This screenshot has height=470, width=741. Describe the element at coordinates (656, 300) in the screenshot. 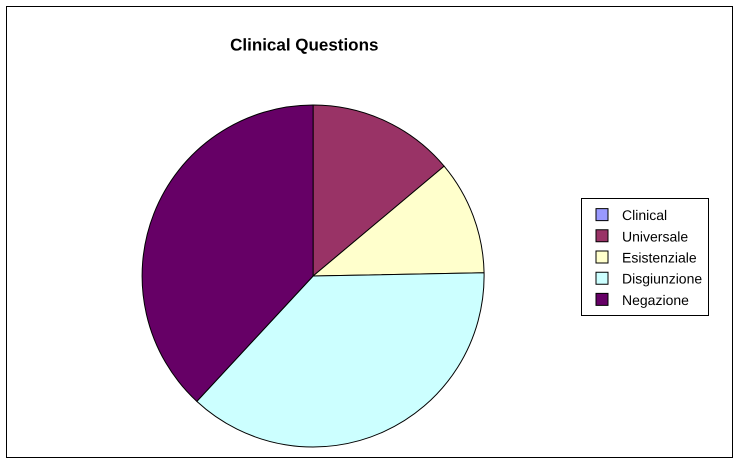

I see `legend-label: Negazione` at that location.